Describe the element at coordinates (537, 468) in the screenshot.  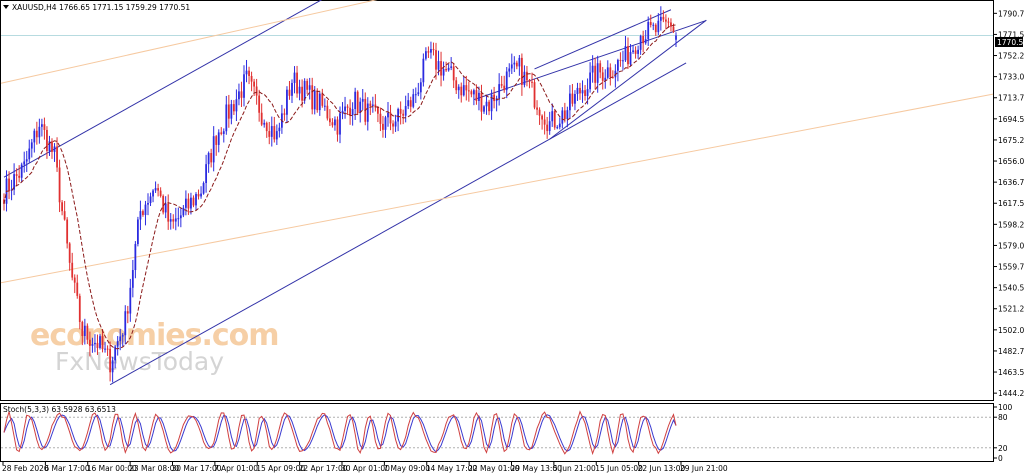
I see `time-tick-label: 29 May 13:00` at that location.